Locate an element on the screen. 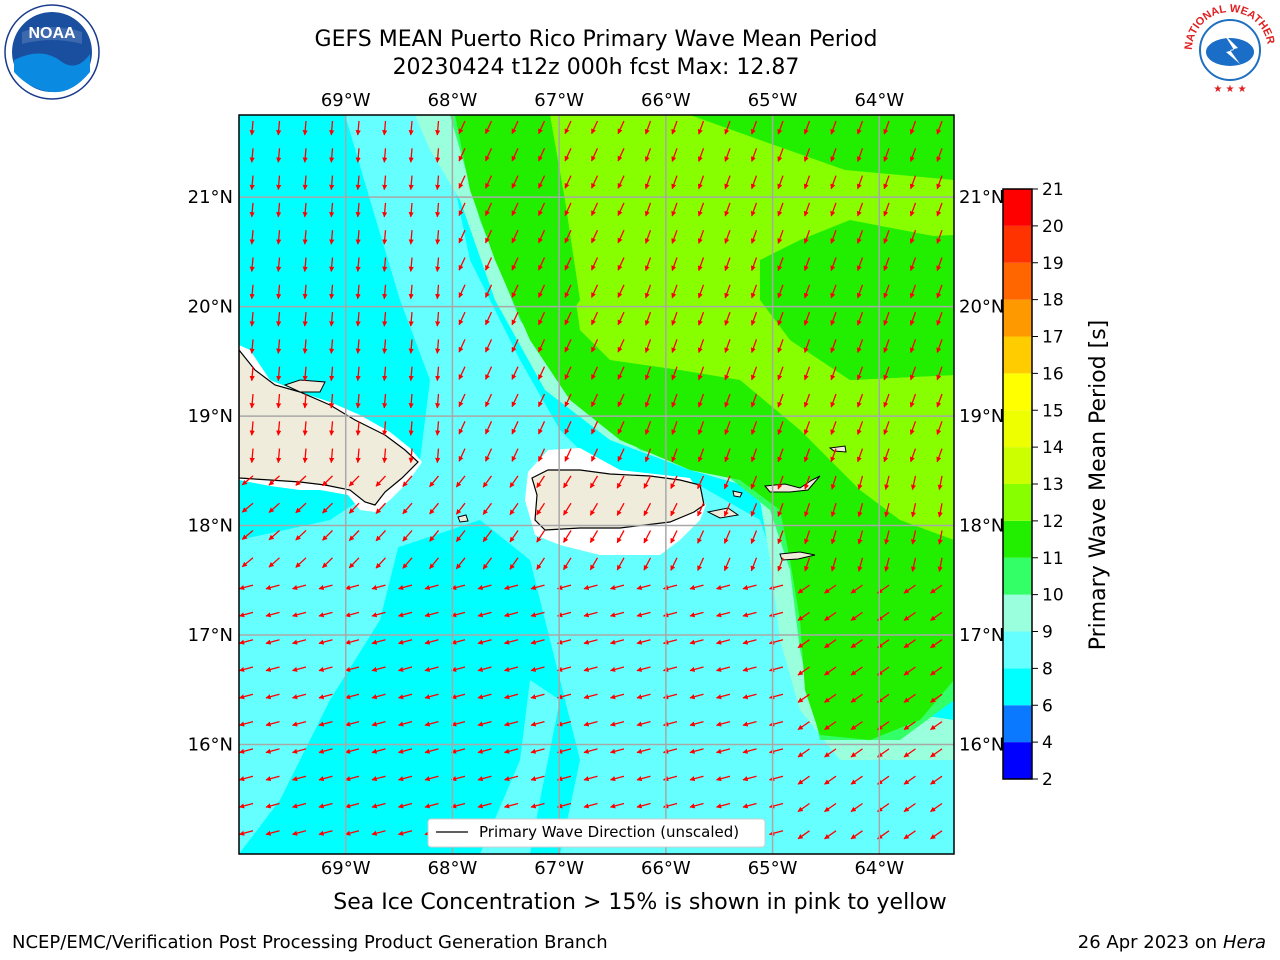  period-11-12-zone-east is located at coordinates (862, 307).